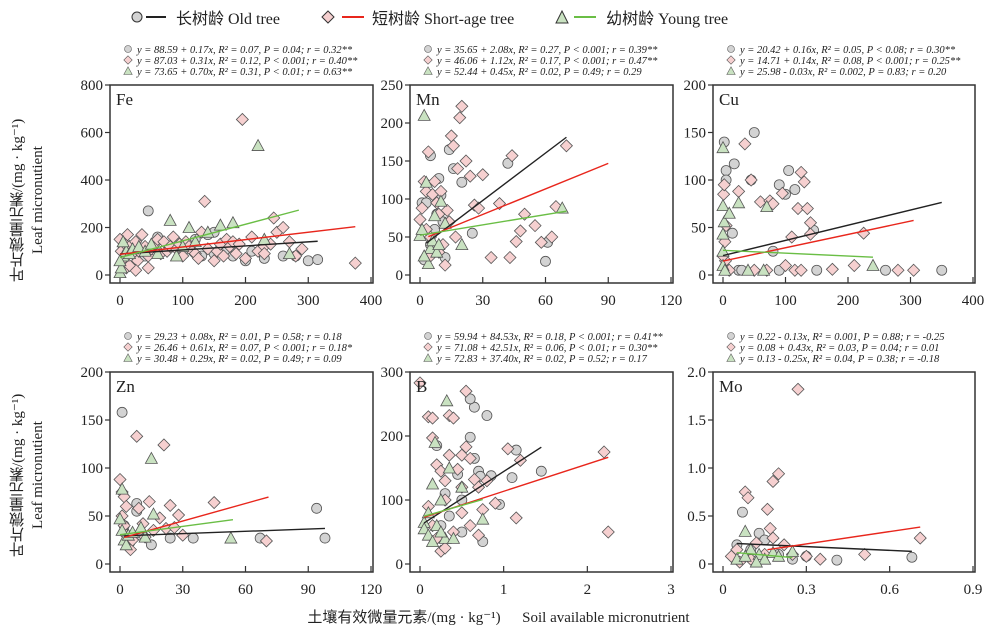 The image size is (997, 636). What do you see at coordinates (696, 421) in the screenshot?
I see `y-tick-label: 1.5` at bounding box center [696, 421].